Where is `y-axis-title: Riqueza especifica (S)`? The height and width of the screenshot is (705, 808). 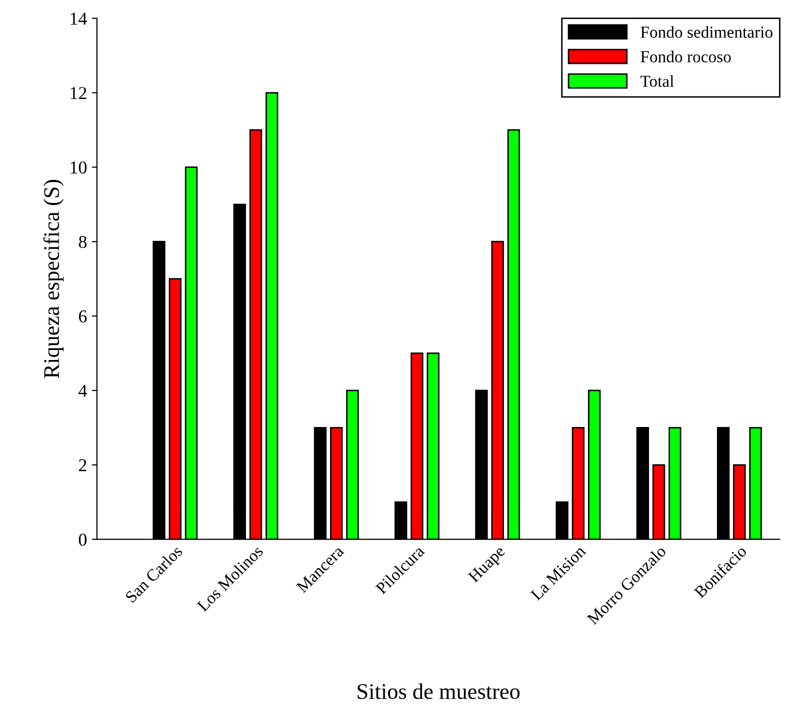
y-axis-title: Riqueza especifica (S) is located at coordinates (53, 279).